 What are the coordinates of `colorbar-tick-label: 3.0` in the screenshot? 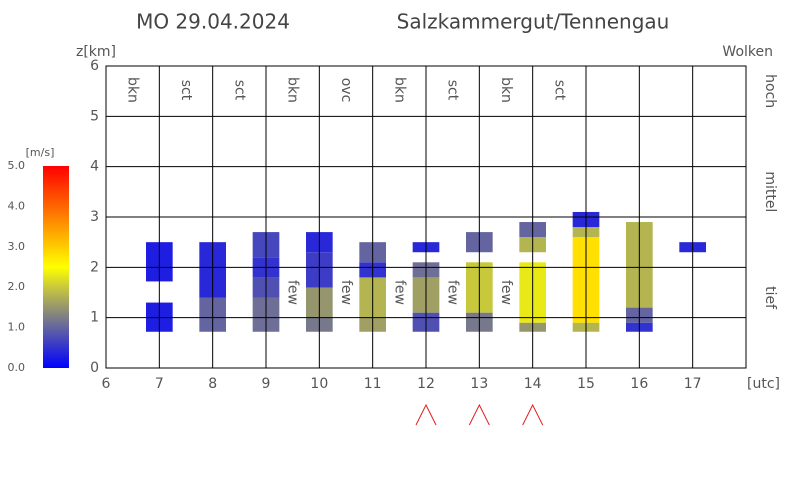 It's located at (17, 246).